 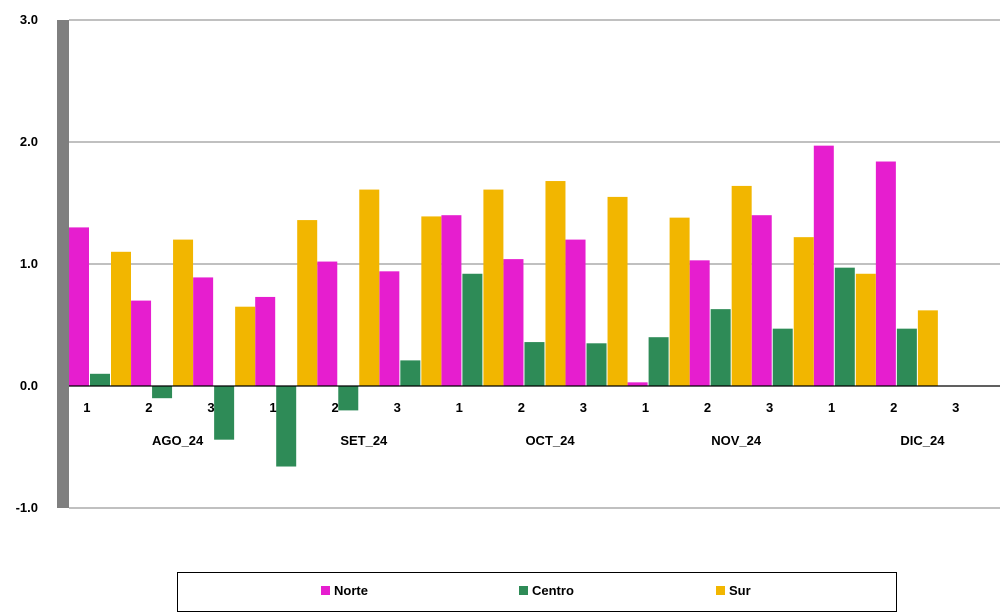 I want to click on y-tick-label: 1.0, so click(x=29, y=263).